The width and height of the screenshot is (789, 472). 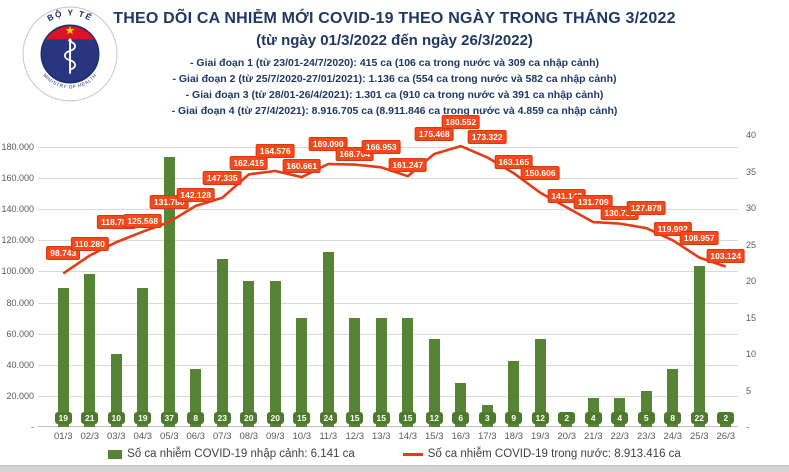 I want to click on line-value-label: 127.878, so click(x=646, y=208).